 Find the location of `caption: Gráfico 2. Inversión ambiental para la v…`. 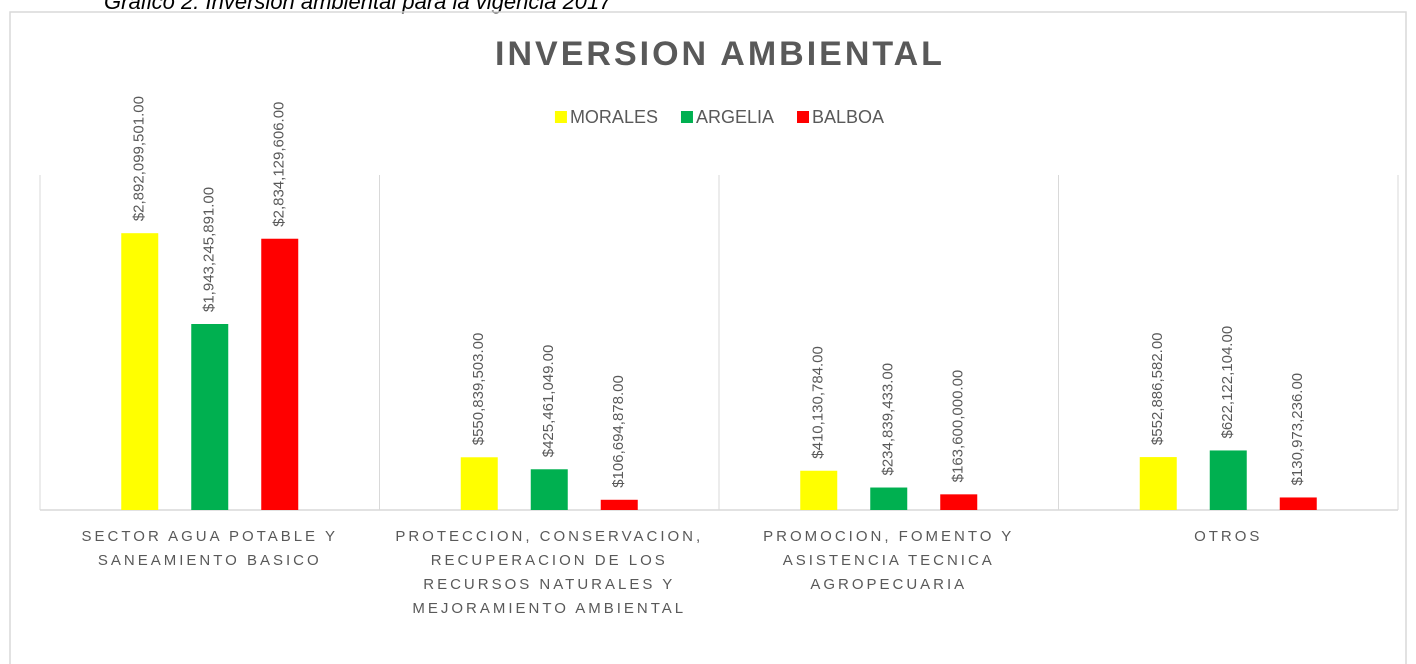

caption: Gráfico 2. Inversión ambiental para la v… is located at coordinates (358, 7).